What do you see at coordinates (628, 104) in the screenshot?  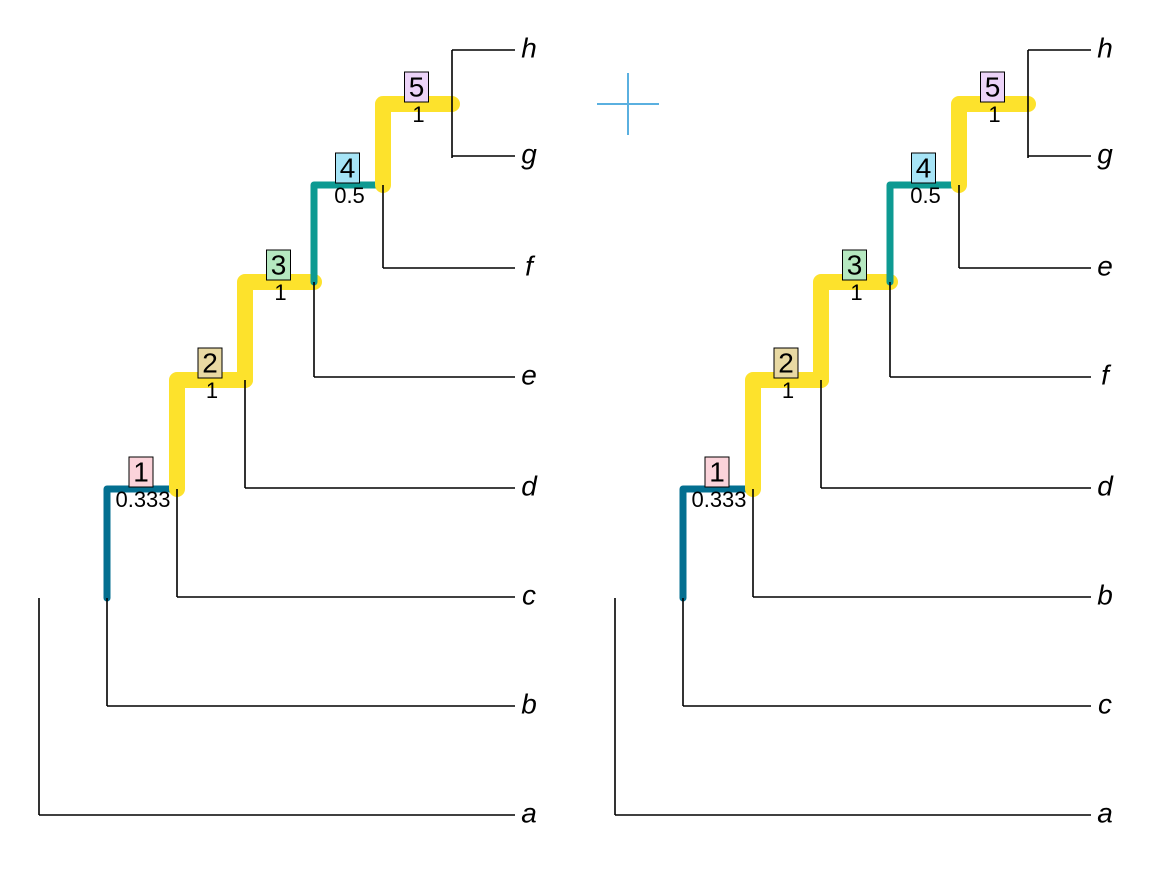 I see `plus-marker` at bounding box center [628, 104].